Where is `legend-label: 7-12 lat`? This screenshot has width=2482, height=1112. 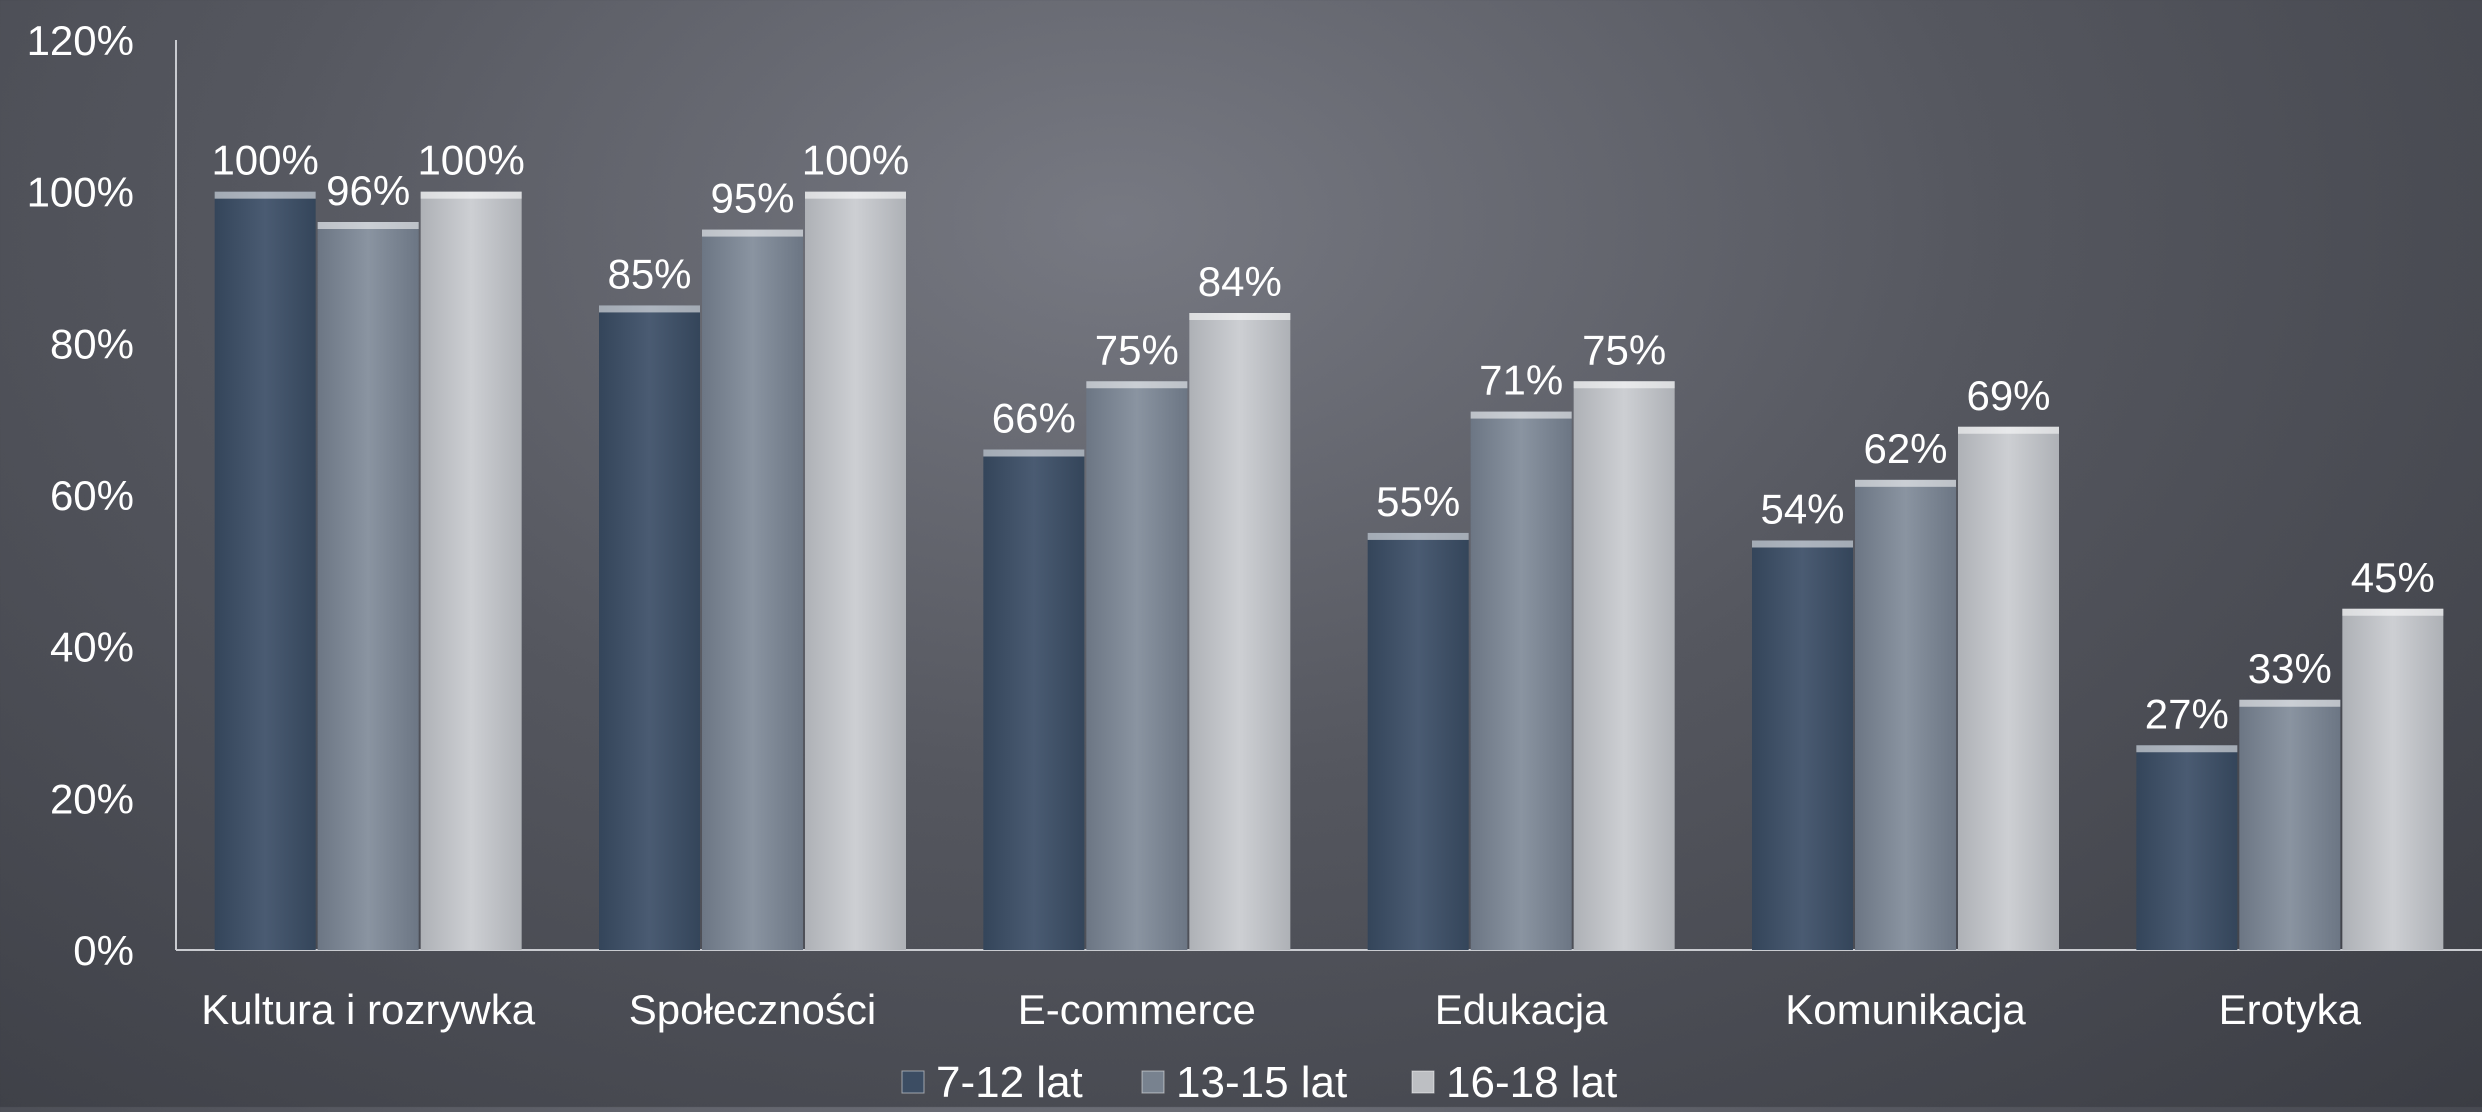 legend-label: 7-12 lat is located at coordinates (1009, 1082).